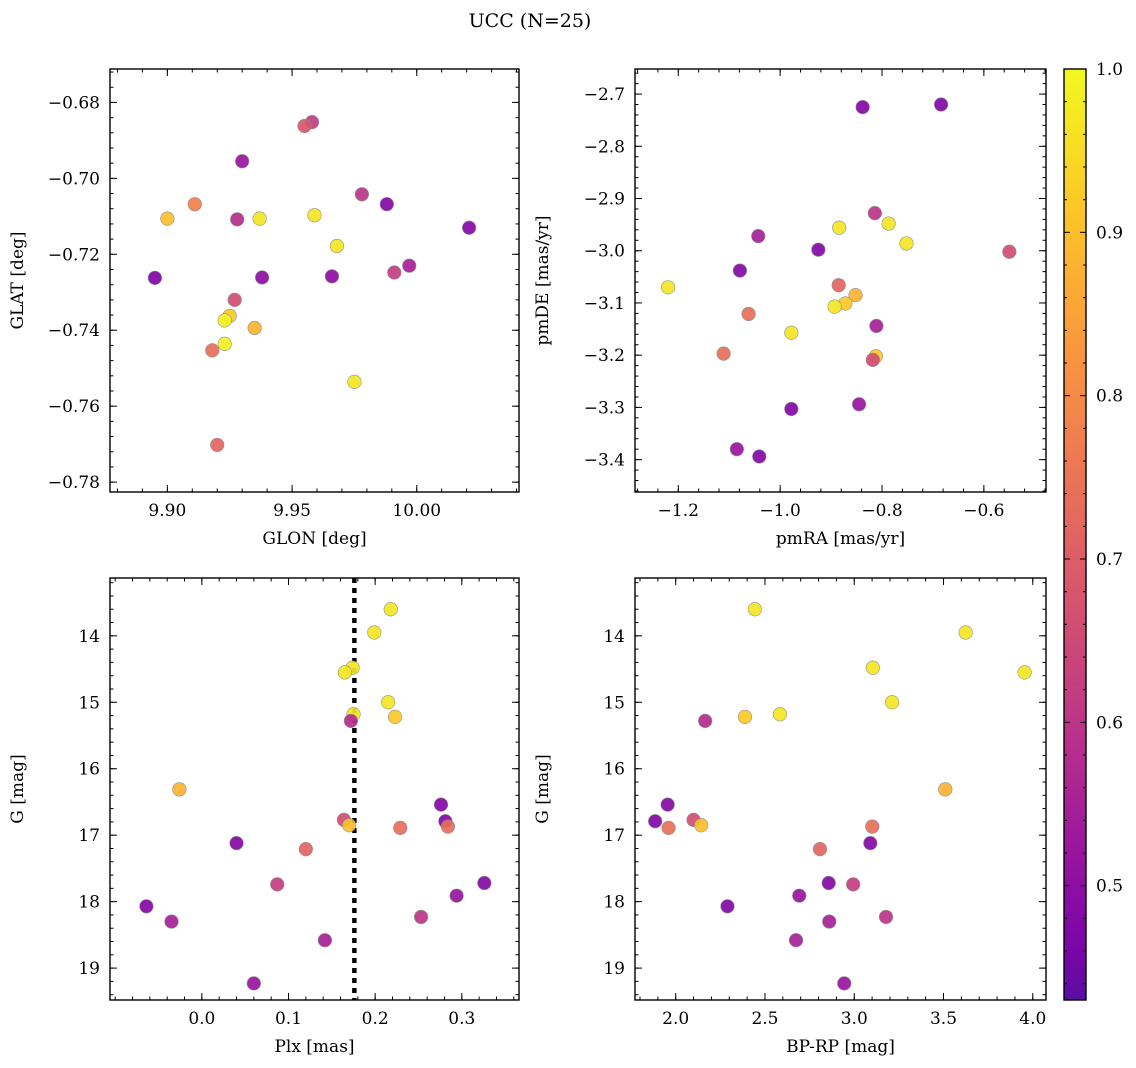 Image resolution: width=1136 pixels, height=1068 pixels. Describe the element at coordinates (74, 407) in the screenshot. I see `y-tick-label: −0.76` at that location.